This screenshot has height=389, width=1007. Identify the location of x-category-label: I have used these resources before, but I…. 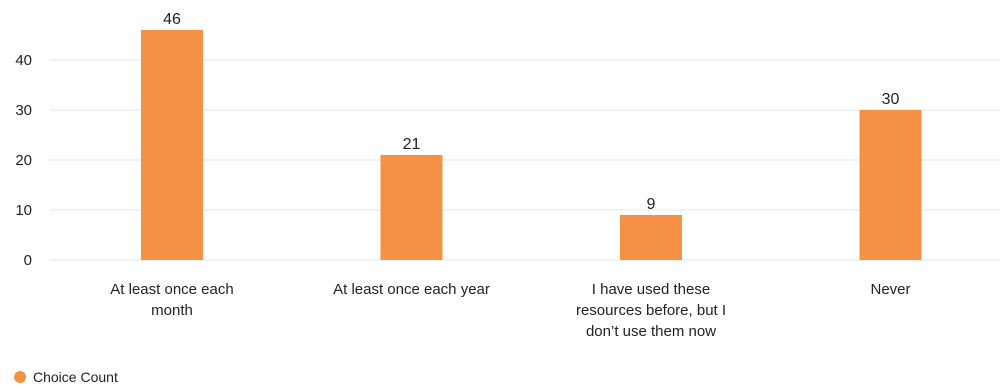
(651, 310).